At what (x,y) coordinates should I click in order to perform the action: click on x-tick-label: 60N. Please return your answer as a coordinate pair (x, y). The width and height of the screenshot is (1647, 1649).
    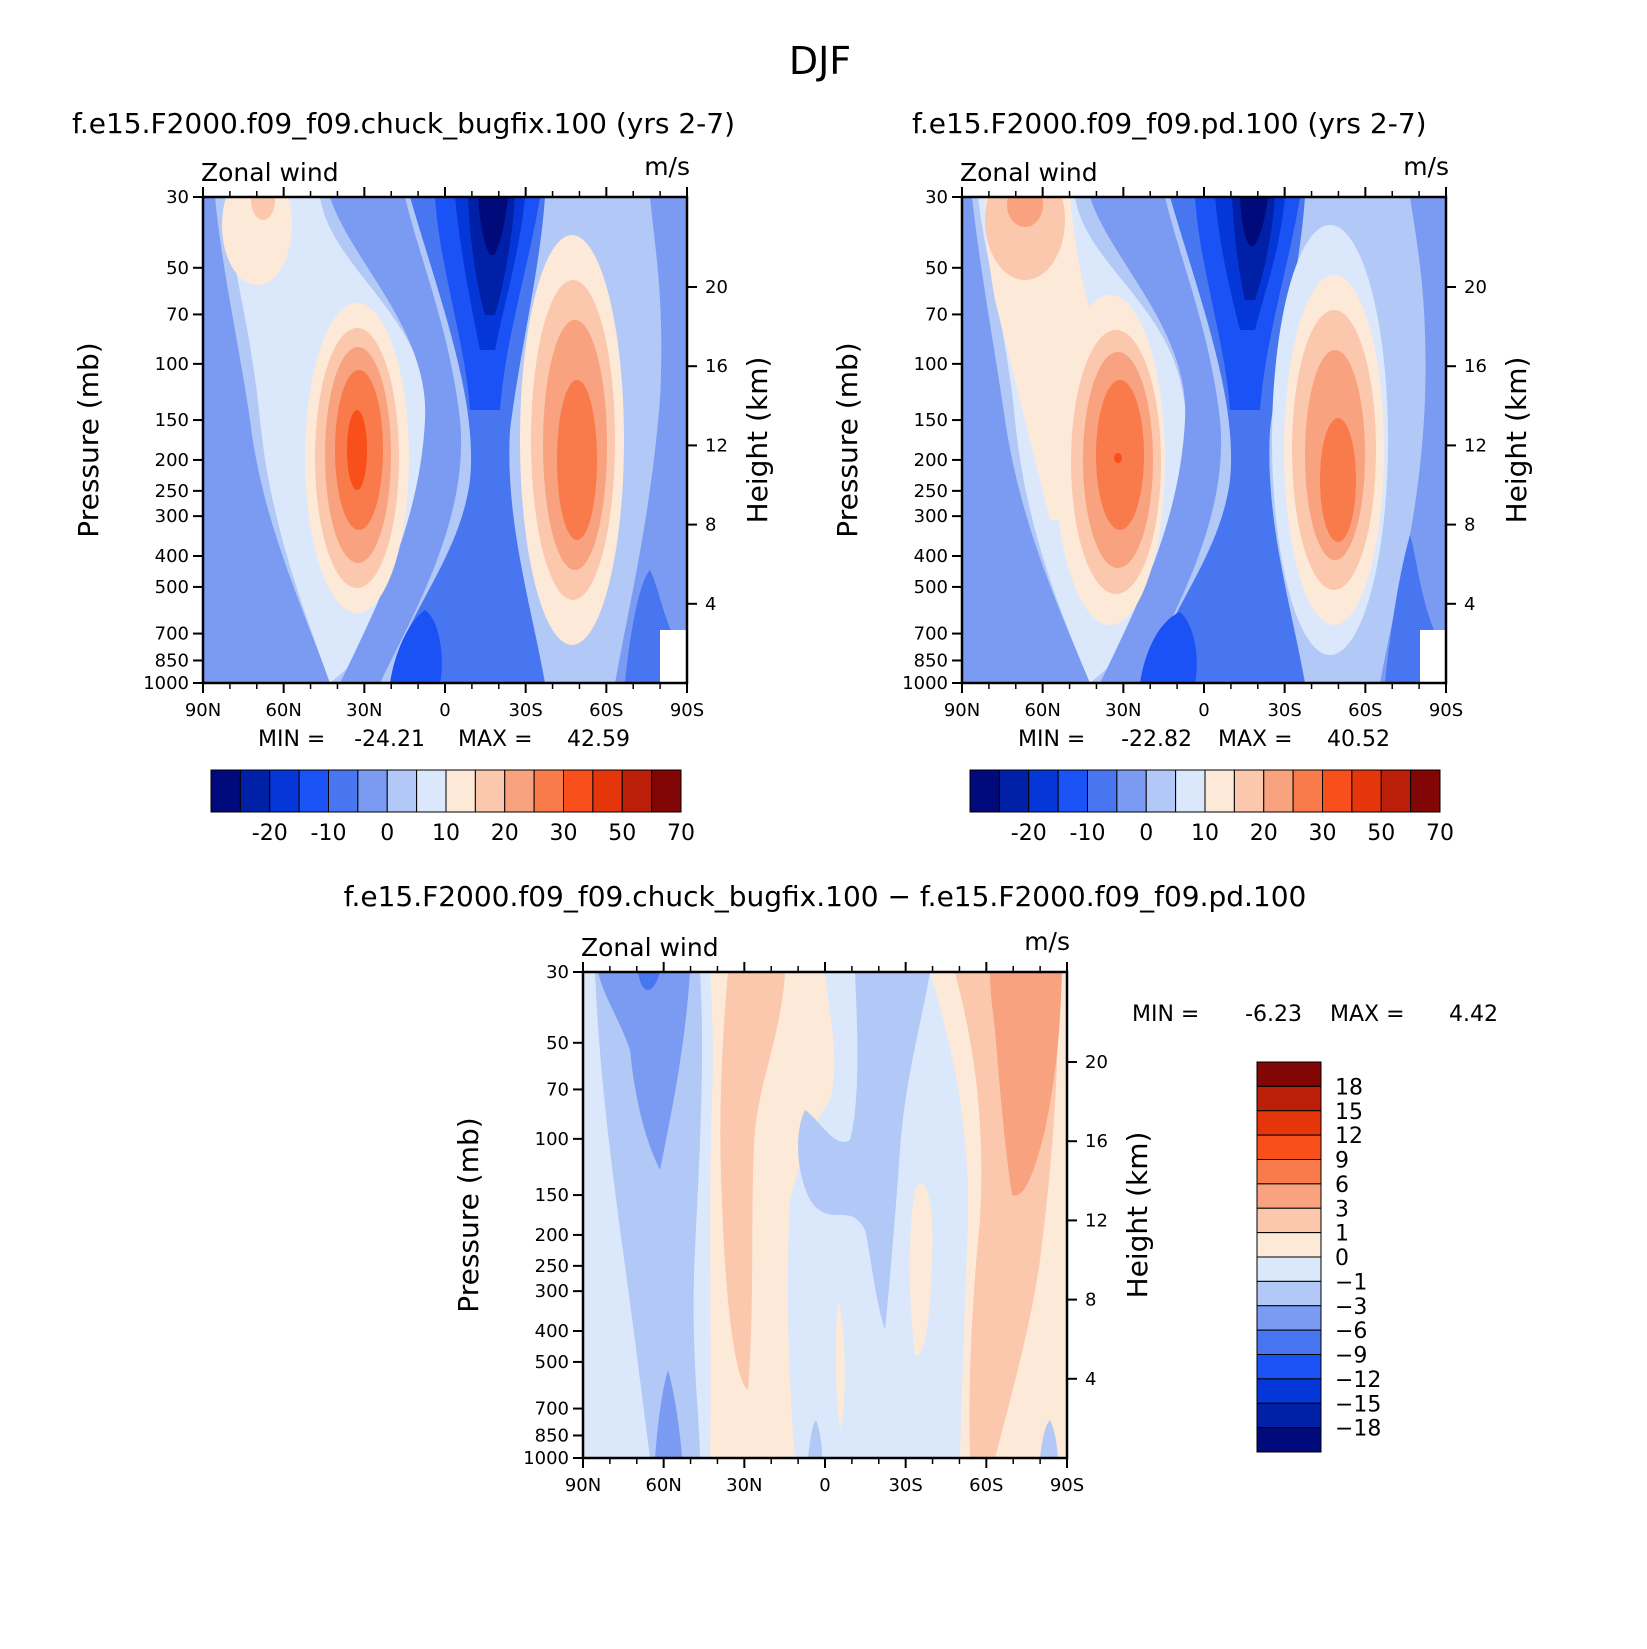
    Looking at the image, I should click on (663, 1485).